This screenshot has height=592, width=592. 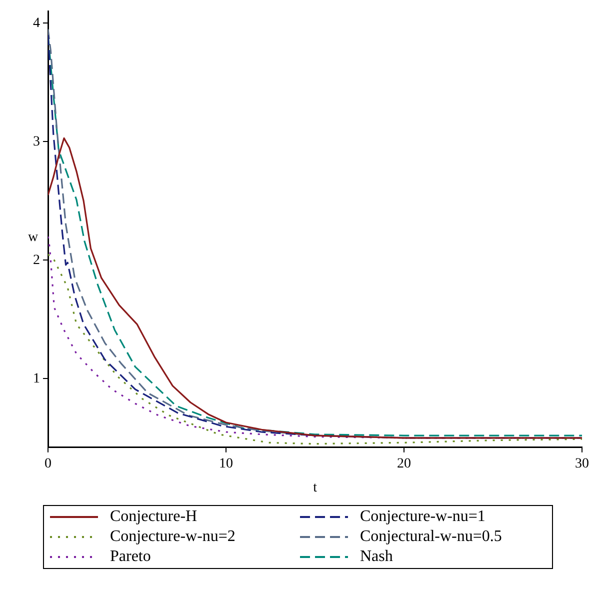 What do you see at coordinates (130, 557) in the screenshot?
I see `legend-label: Pareto` at bounding box center [130, 557].